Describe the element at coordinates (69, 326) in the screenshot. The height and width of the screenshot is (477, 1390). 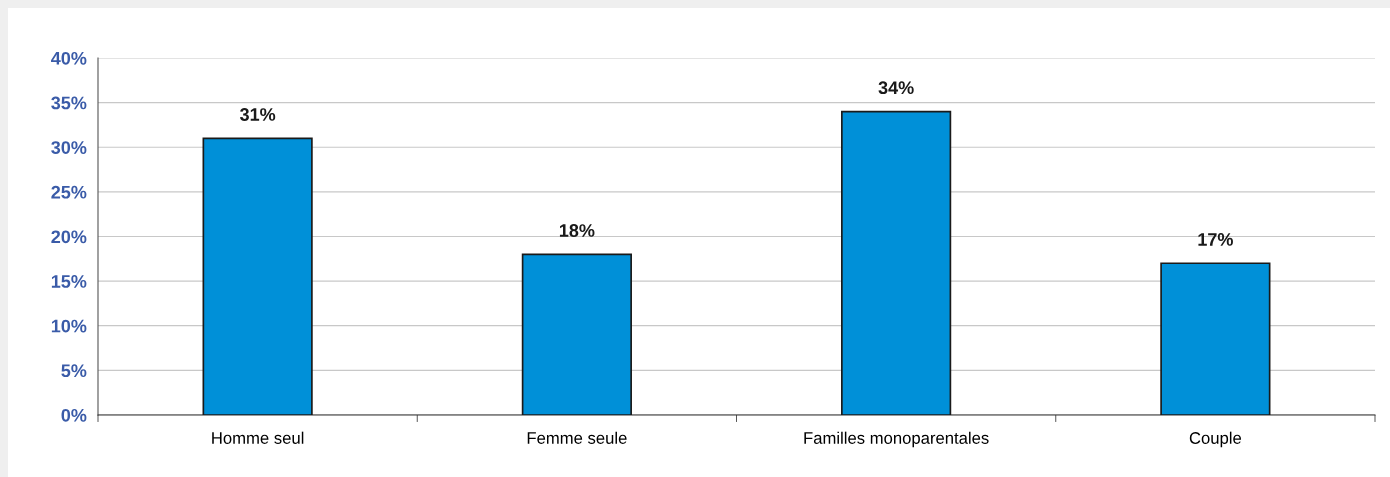
I see `y-tick-label: 10%` at that location.